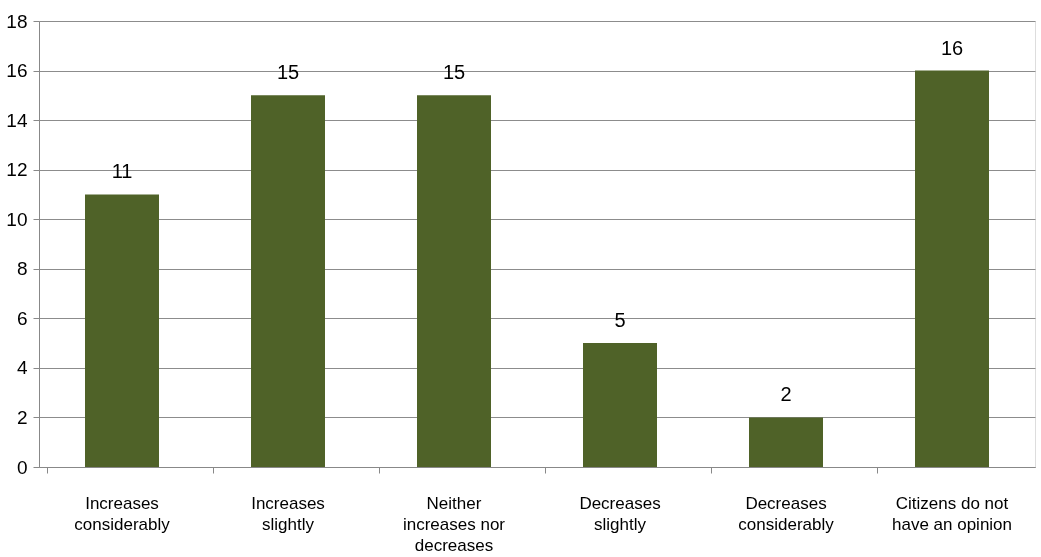 This screenshot has width=1041, height=557. Describe the element at coordinates (952, 513) in the screenshot. I see `x-tick-label: Citizens do not have an opinion` at that location.